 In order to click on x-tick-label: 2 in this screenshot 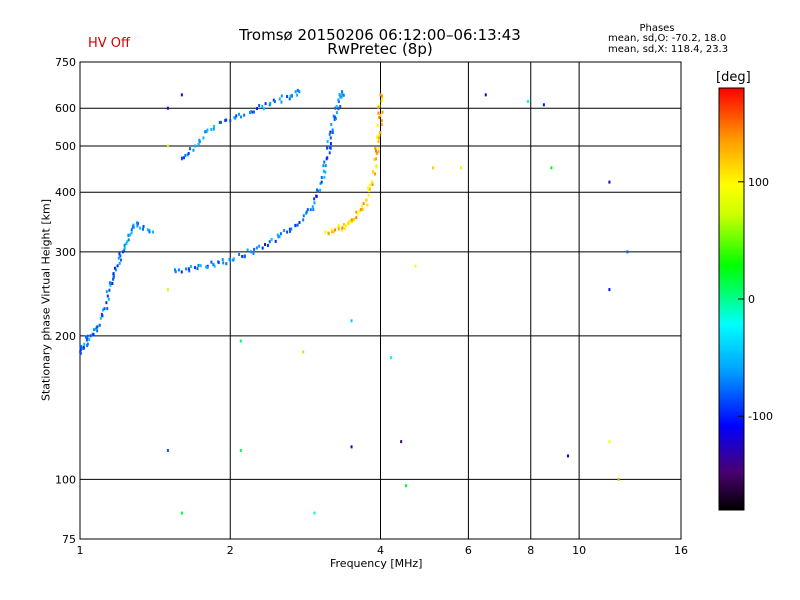, I will do `click(230, 550)`.